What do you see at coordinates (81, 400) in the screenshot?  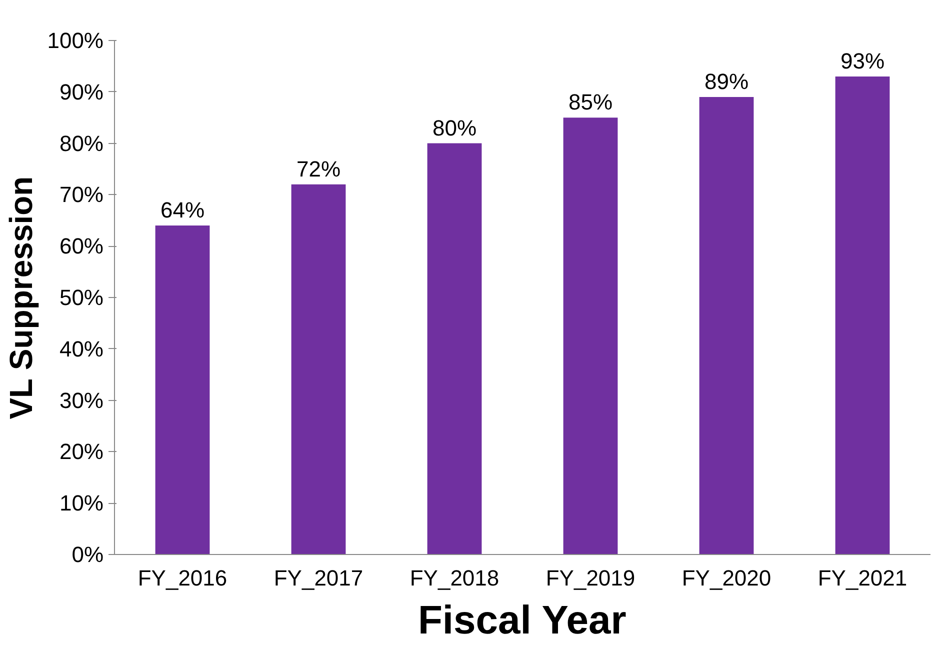 I see `y-tick-label: 30%` at bounding box center [81, 400].